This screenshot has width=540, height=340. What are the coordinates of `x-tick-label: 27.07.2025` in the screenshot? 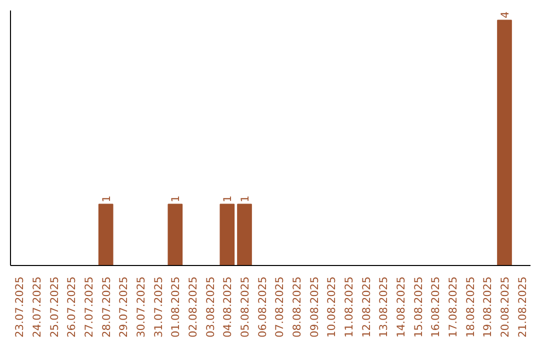 It's located at (89, 307).